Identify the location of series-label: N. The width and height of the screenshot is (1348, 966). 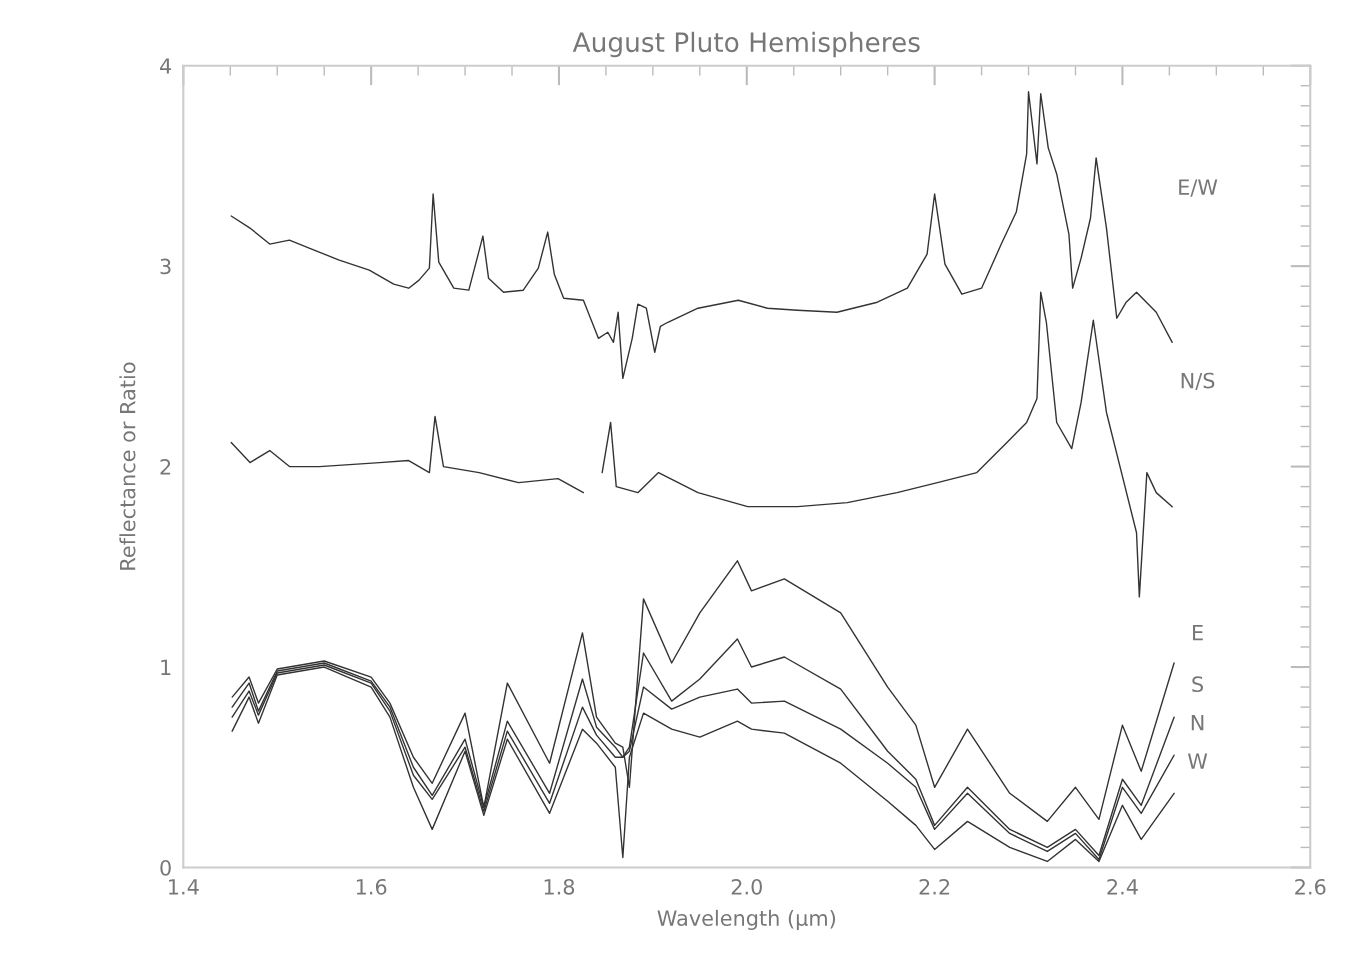
(1197, 723).